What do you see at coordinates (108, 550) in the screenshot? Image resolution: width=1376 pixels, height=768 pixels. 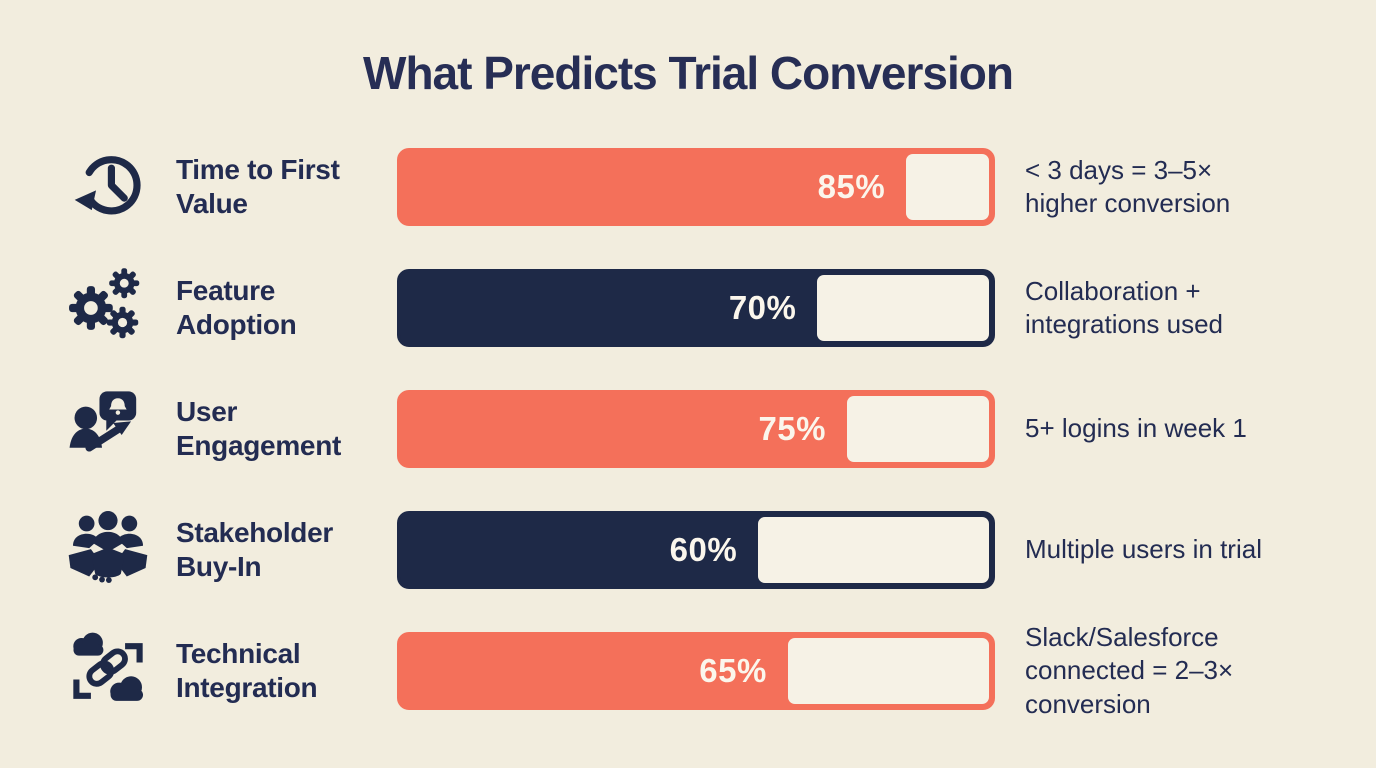 I see `stakeholder-handshake-icon` at bounding box center [108, 550].